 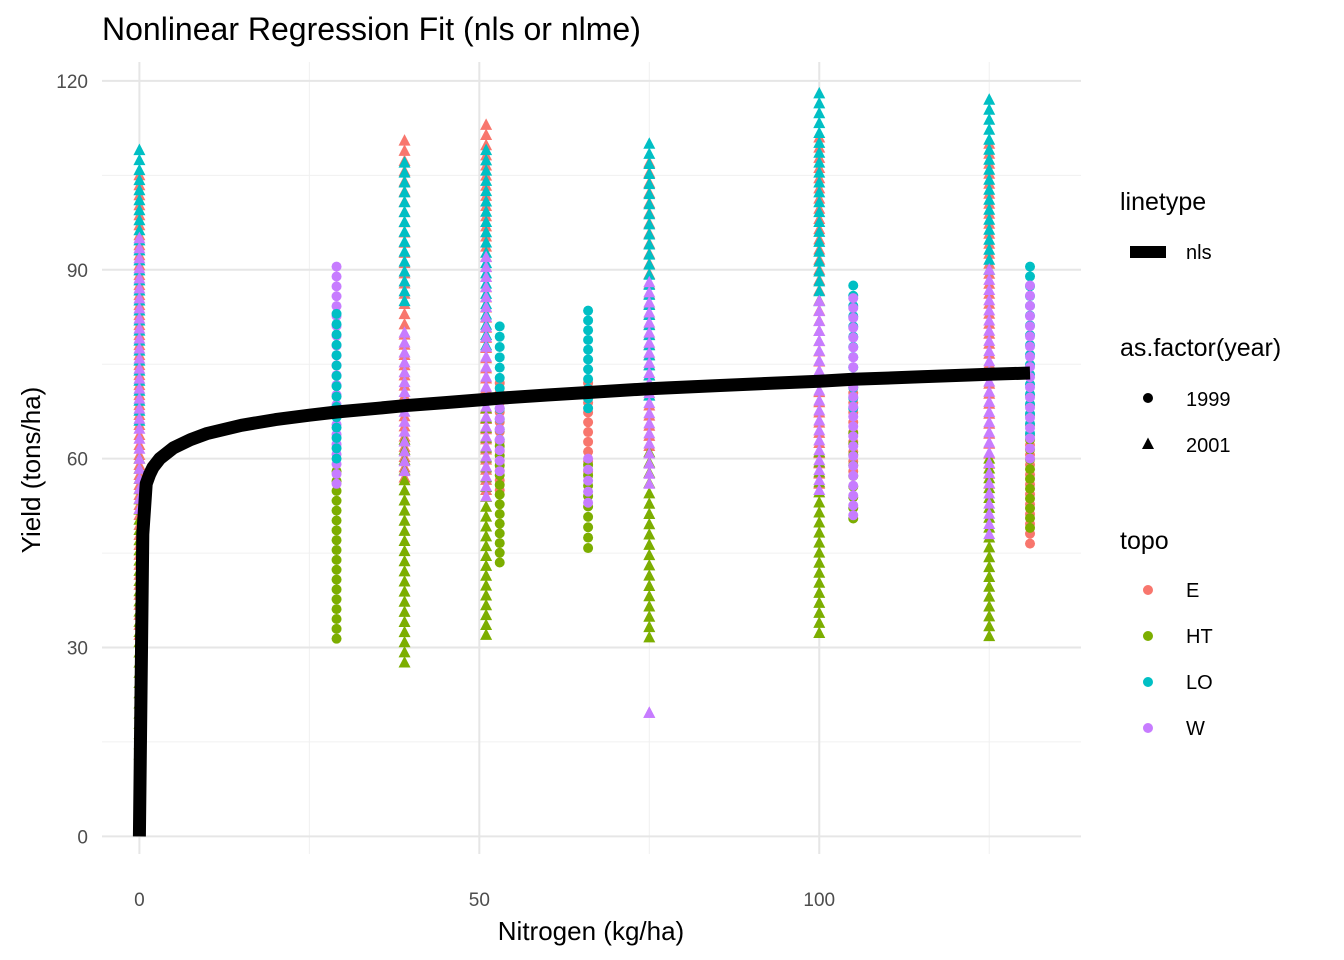 I want to click on legend-key-topo-E, so click(x=1148, y=590).